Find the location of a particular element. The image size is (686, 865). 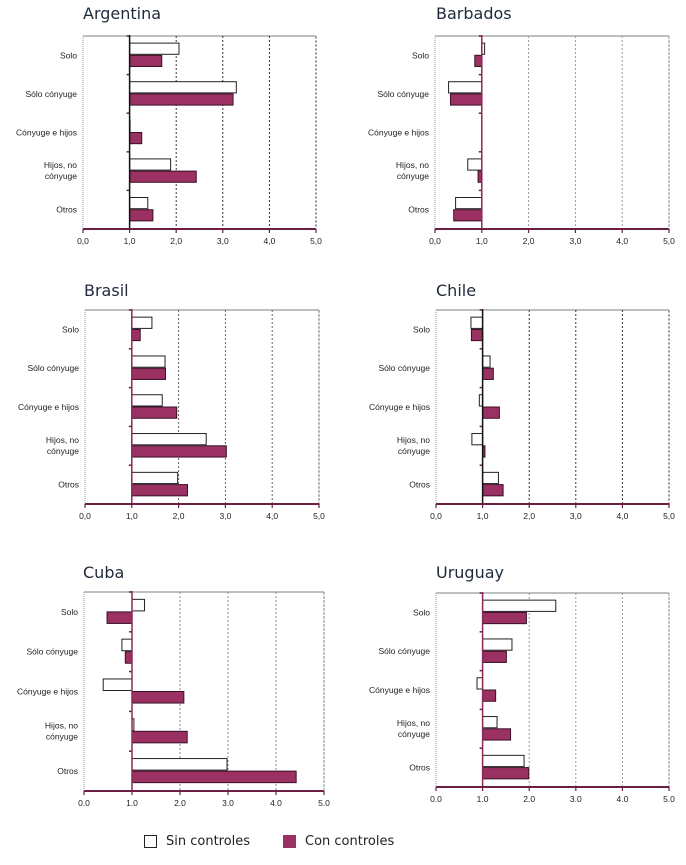

barbados-bar-sin-controles is located at coordinates (469, 203).